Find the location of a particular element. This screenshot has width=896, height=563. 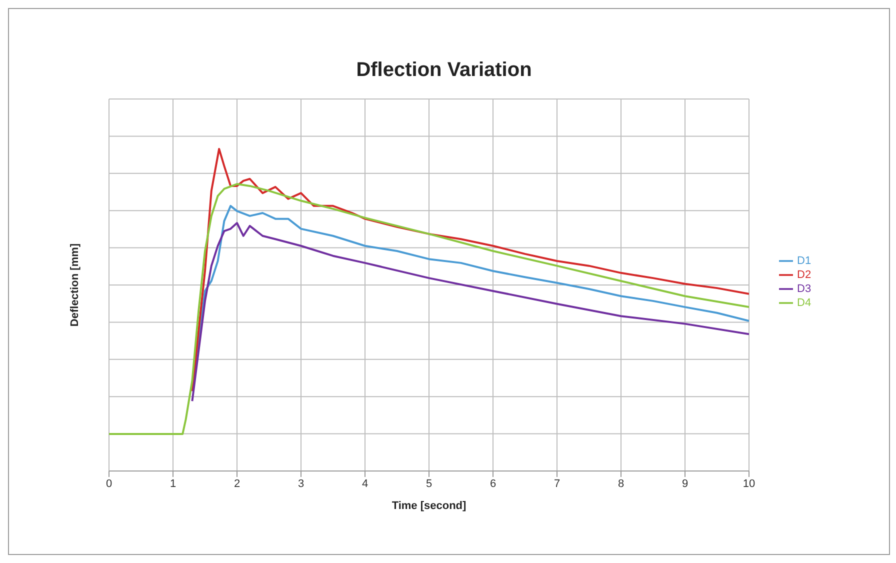

legend-label: D2 is located at coordinates (804, 274).